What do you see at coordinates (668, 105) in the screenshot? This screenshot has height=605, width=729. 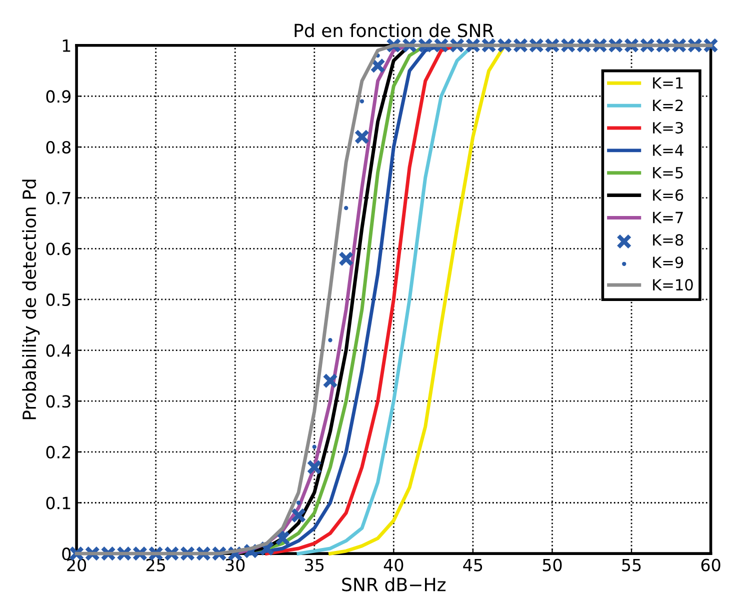 I see `legend-label: K=2` at bounding box center [668, 105].